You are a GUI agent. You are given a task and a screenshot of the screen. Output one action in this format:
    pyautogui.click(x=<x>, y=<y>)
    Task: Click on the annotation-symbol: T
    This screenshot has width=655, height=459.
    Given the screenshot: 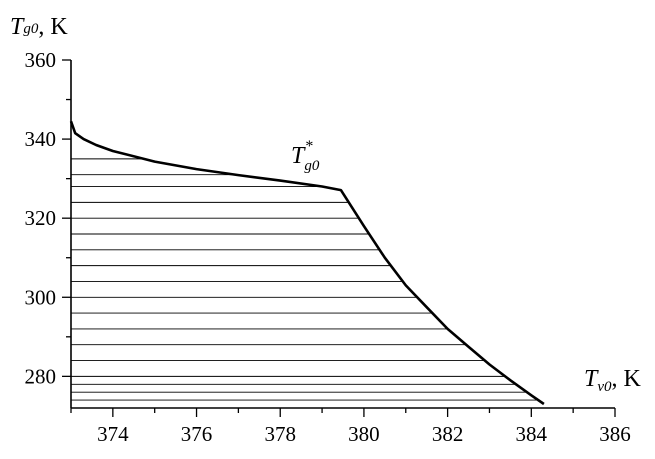 What is the action you would take?
    pyautogui.click(x=298, y=156)
    